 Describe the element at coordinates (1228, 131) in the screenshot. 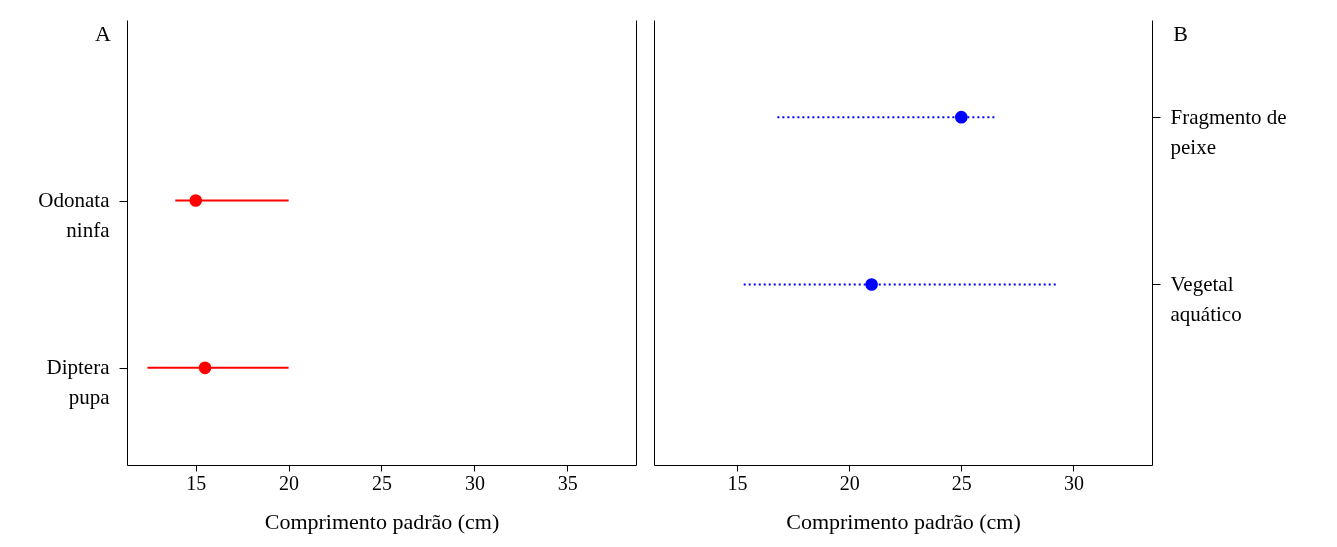

I see `y-tick-label: Fragmento de peixe` at that location.